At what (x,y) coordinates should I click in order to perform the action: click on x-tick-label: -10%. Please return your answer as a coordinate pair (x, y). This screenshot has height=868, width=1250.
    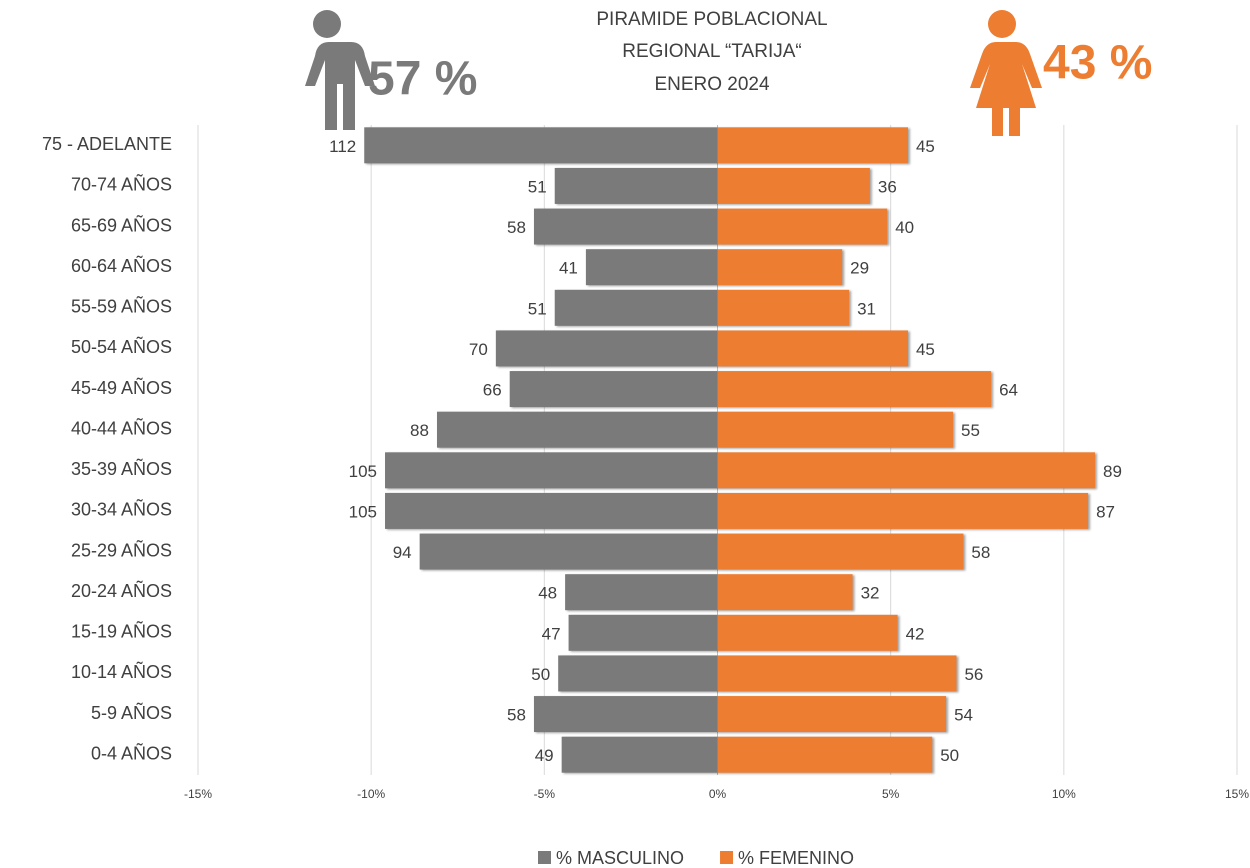
    Looking at the image, I should click on (371, 794).